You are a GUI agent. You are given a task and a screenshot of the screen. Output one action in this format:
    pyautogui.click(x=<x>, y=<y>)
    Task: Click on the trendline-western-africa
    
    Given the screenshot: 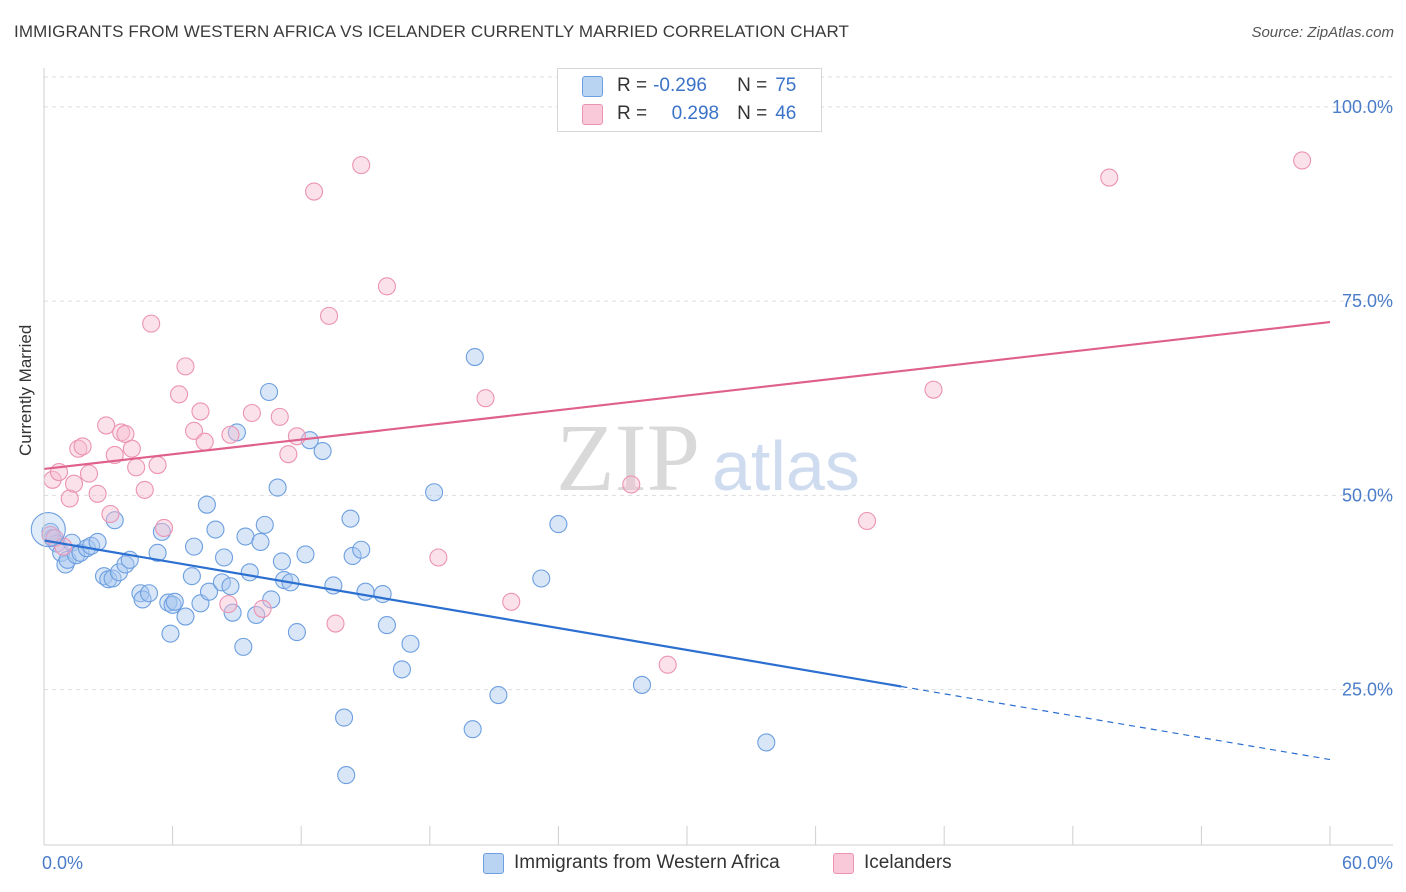 What is the action you would take?
    pyautogui.click(x=472, y=613)
    